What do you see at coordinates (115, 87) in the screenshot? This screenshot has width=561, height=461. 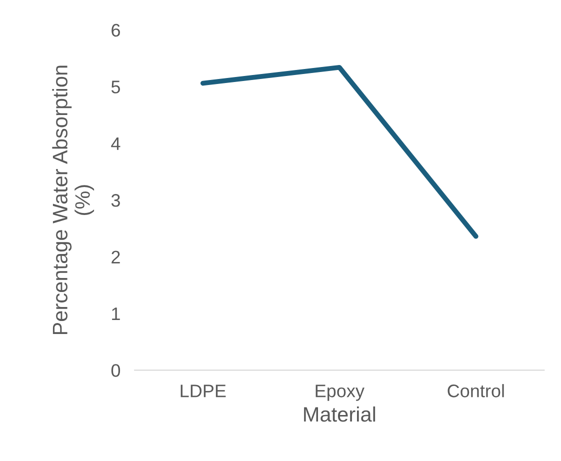 I see `y-tick-label: 5` at bounding box center [115, 87].